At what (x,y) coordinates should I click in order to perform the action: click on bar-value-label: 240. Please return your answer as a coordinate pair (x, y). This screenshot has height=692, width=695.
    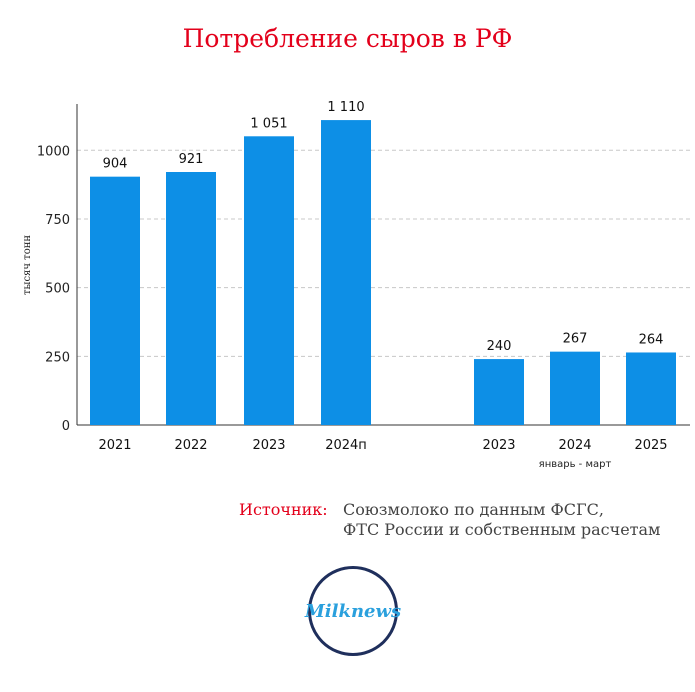
    Looking at the image, I should click on (499, 346).